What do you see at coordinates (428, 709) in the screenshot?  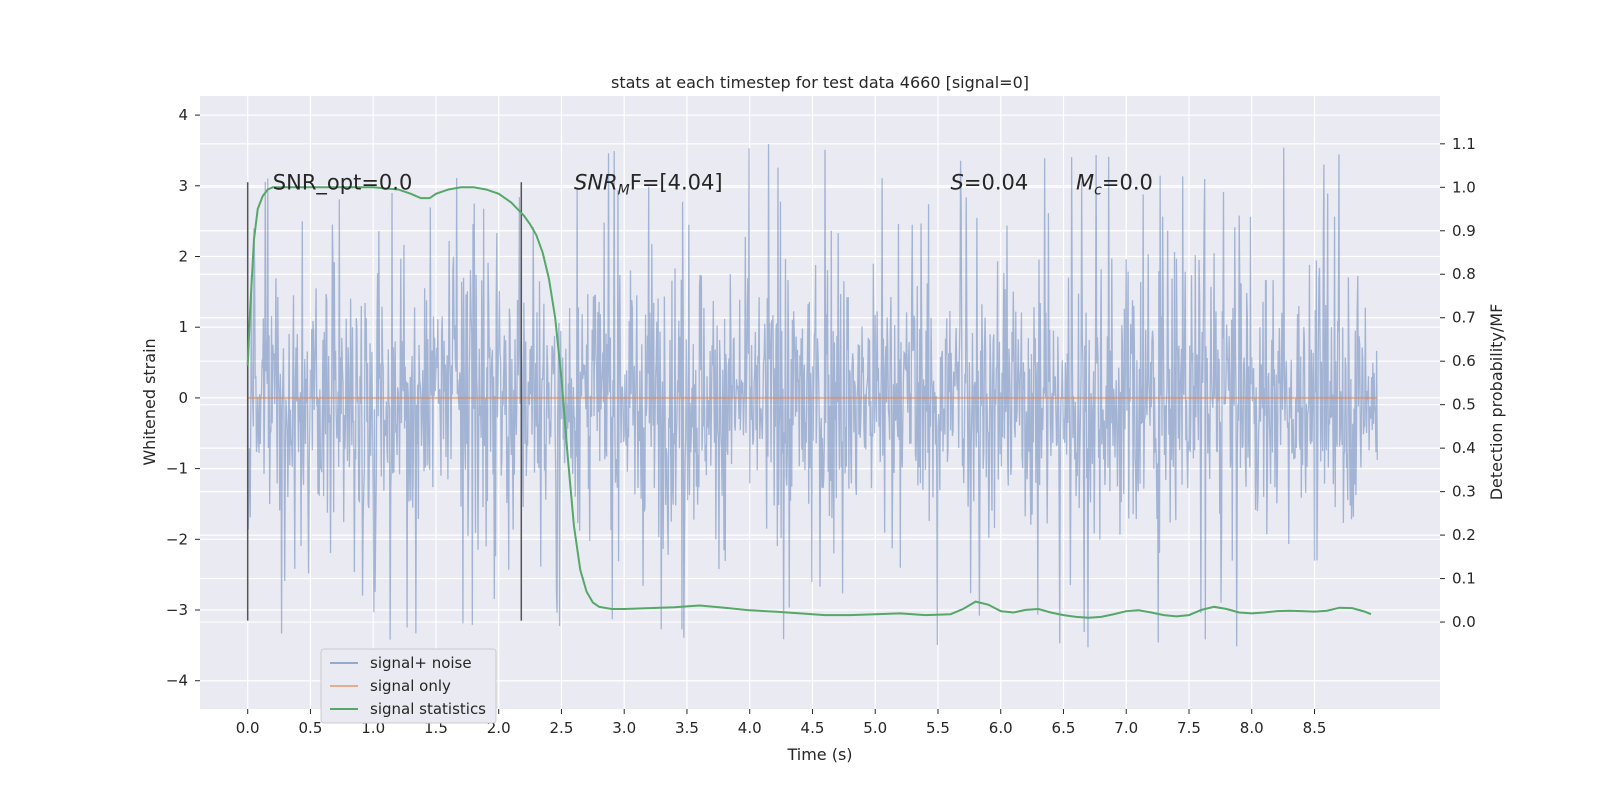 I see `legend-label-stat: signal statistics` at bounding box center [428, 709].